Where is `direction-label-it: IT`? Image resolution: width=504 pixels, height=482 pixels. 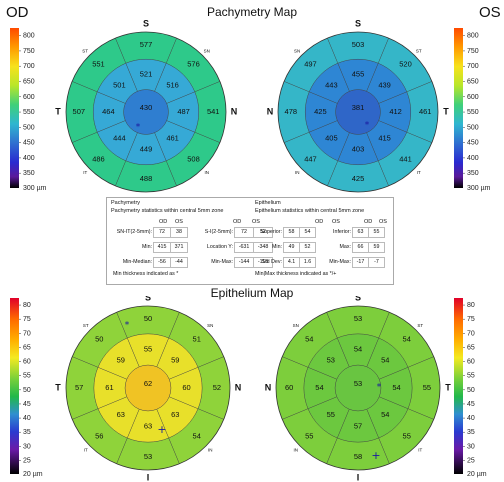 direction-label-it: IT is located at coordinates (420, 449).